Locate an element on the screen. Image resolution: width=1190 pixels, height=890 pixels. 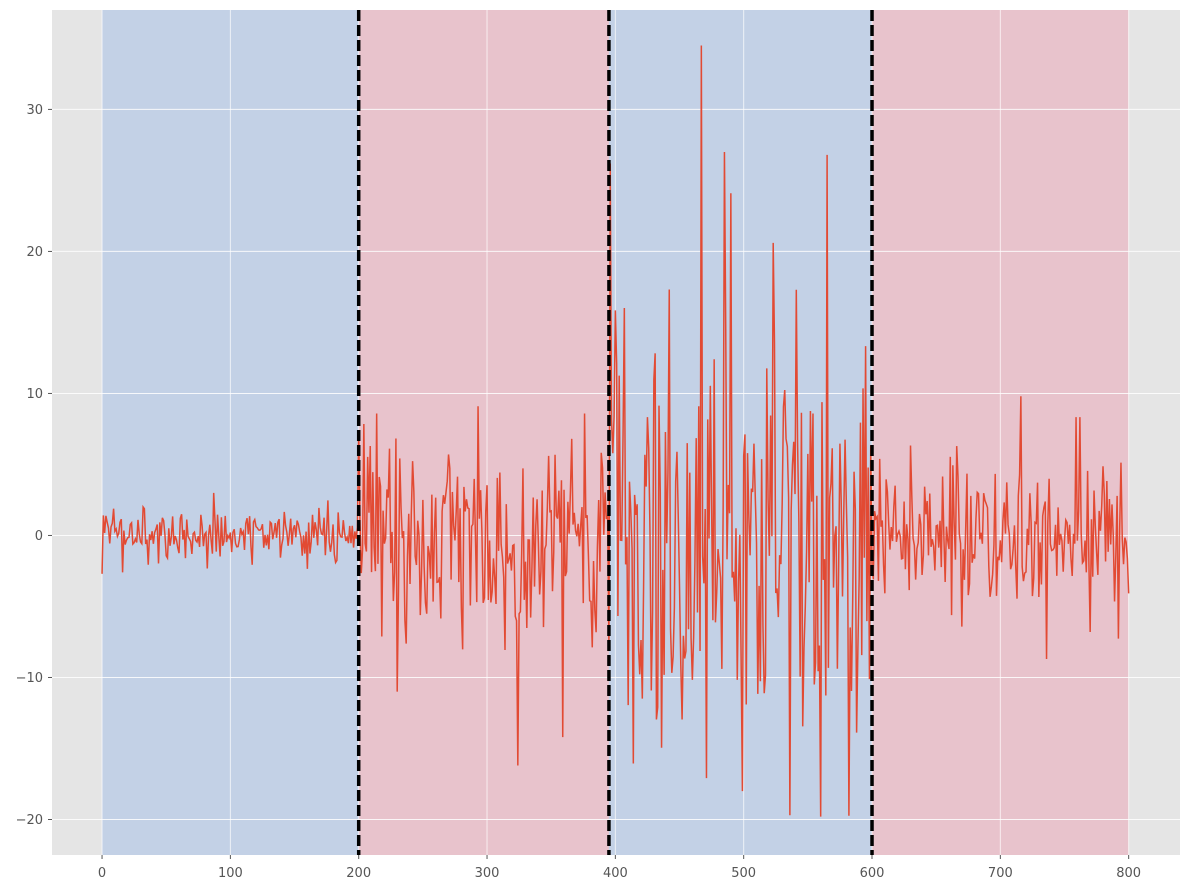
x-axis: 0 100 200 300 400 500 600 700 800 is located at coordinates (619, 868).